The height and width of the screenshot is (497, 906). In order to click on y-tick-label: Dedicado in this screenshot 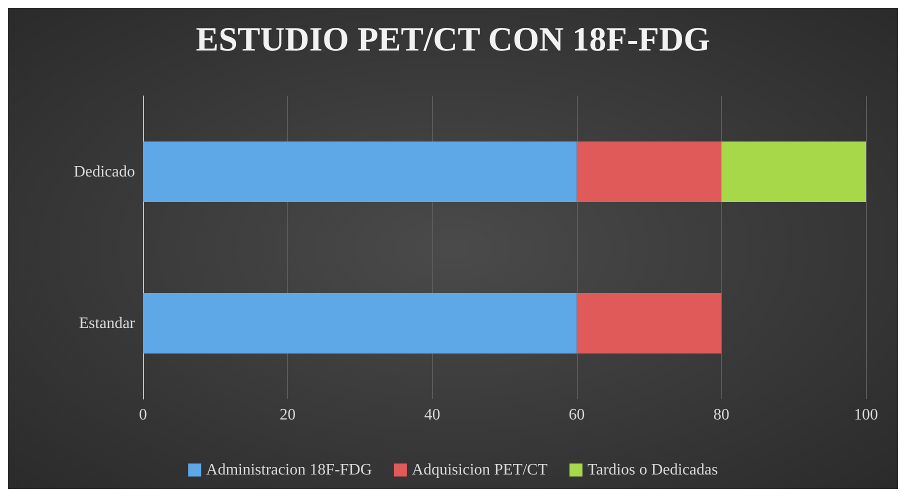, I will do `click(104, 171)`.